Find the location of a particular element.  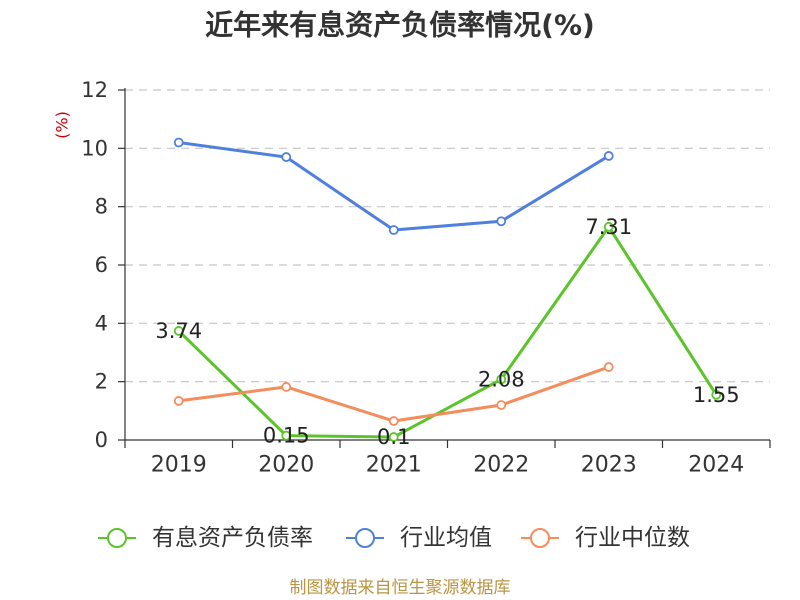

legend-item-interest-bearing-debt-ratio: 有息资产负债率 is located at coordinates (205, 538).